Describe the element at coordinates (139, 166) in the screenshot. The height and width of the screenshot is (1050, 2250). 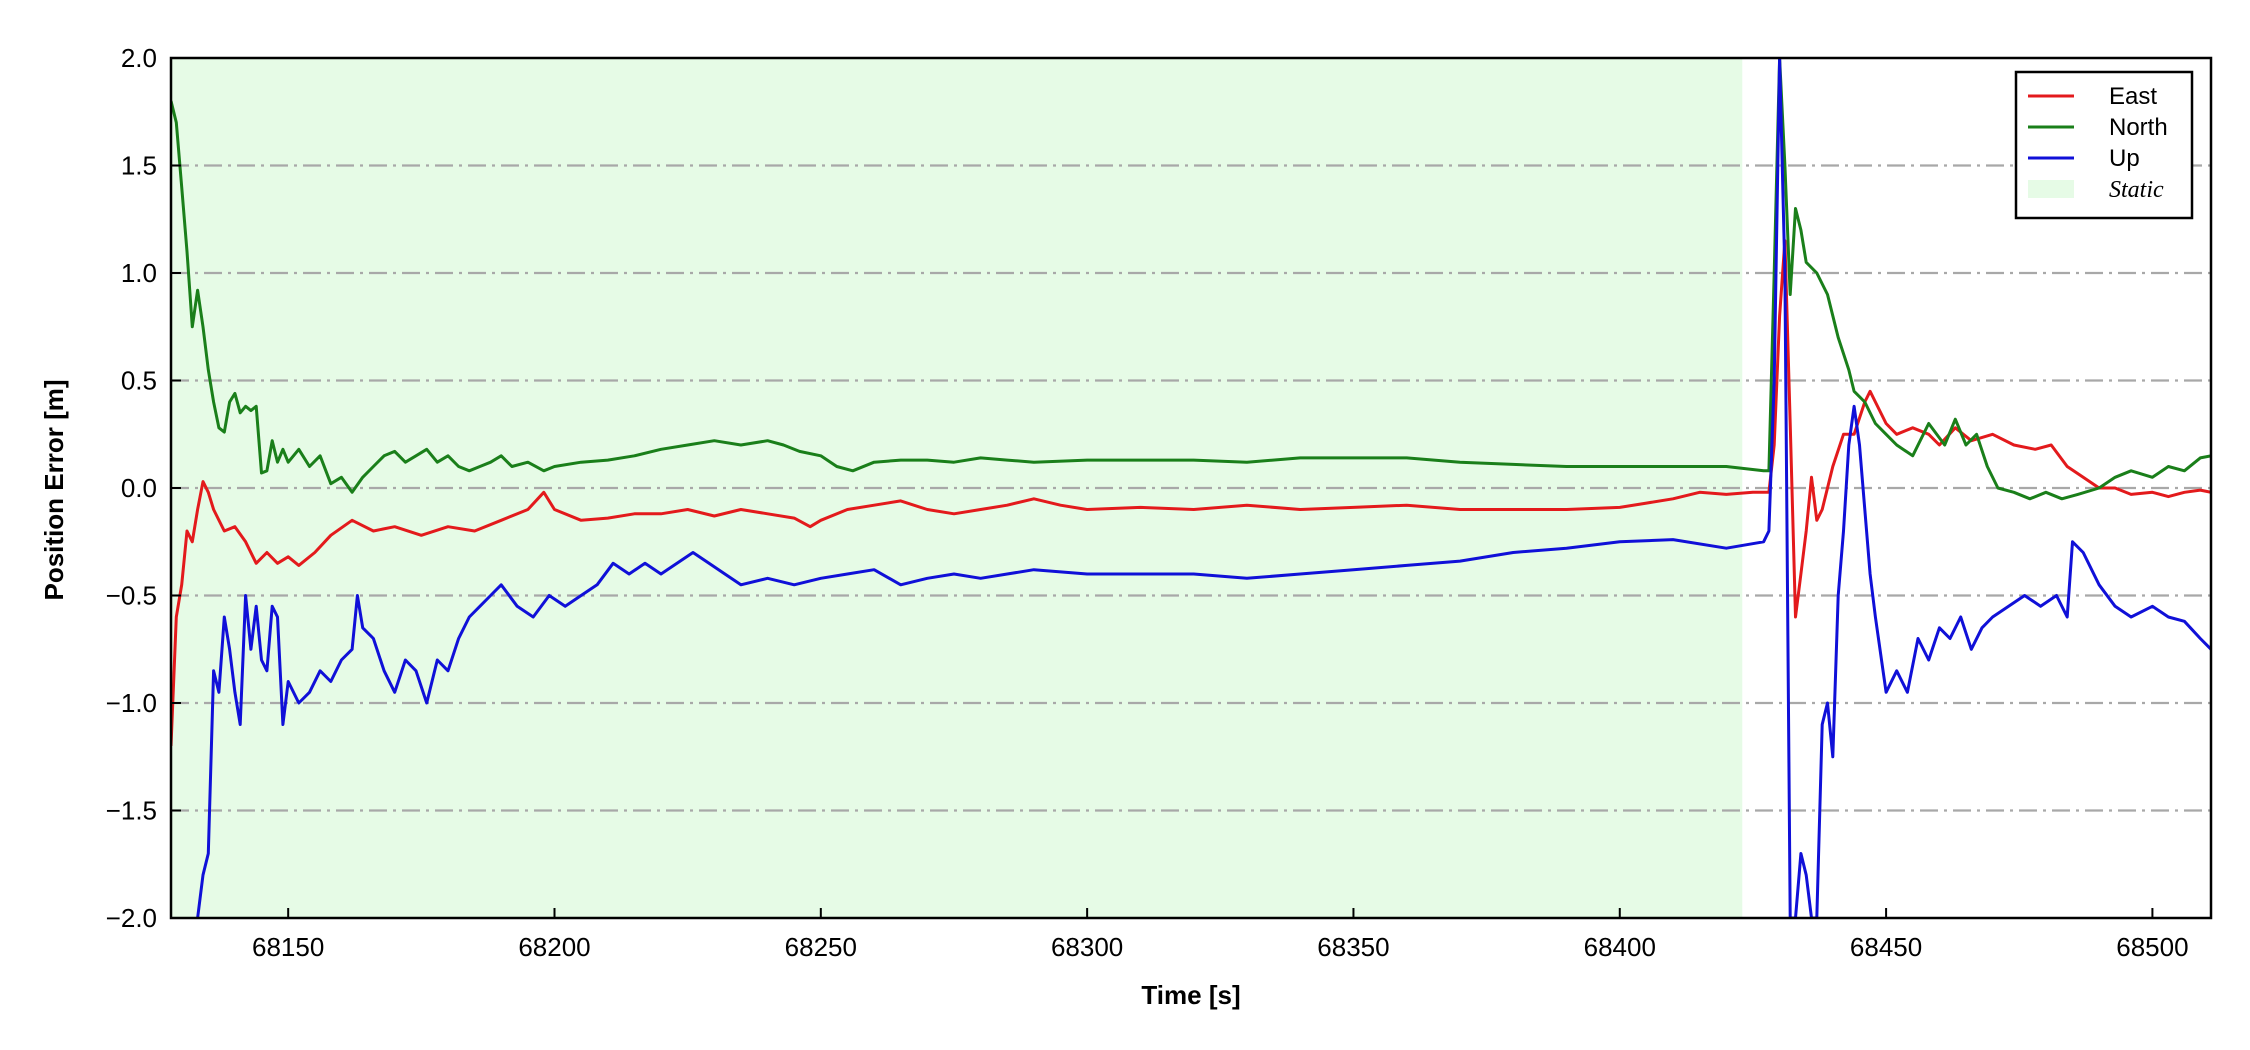
I see `y-tick-label: 1.5` at that location.